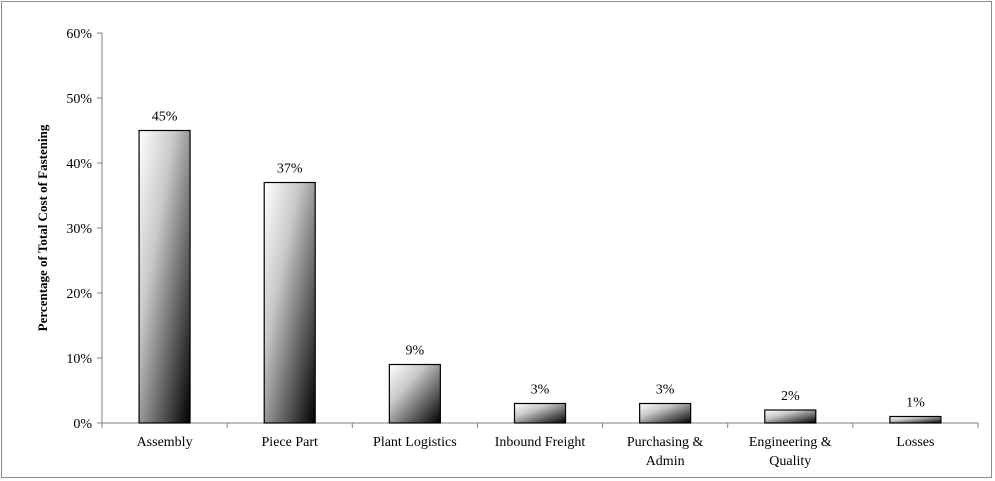  Describe the element at coordinates (415, 351) in the screenshot. I see `data-label: 9%` at that location.